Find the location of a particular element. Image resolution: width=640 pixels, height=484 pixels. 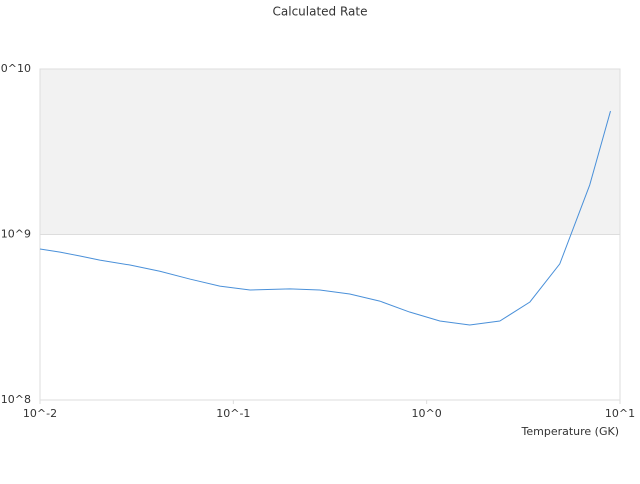

chart-title: Calculated Rate is located at coordinates (320, 12).